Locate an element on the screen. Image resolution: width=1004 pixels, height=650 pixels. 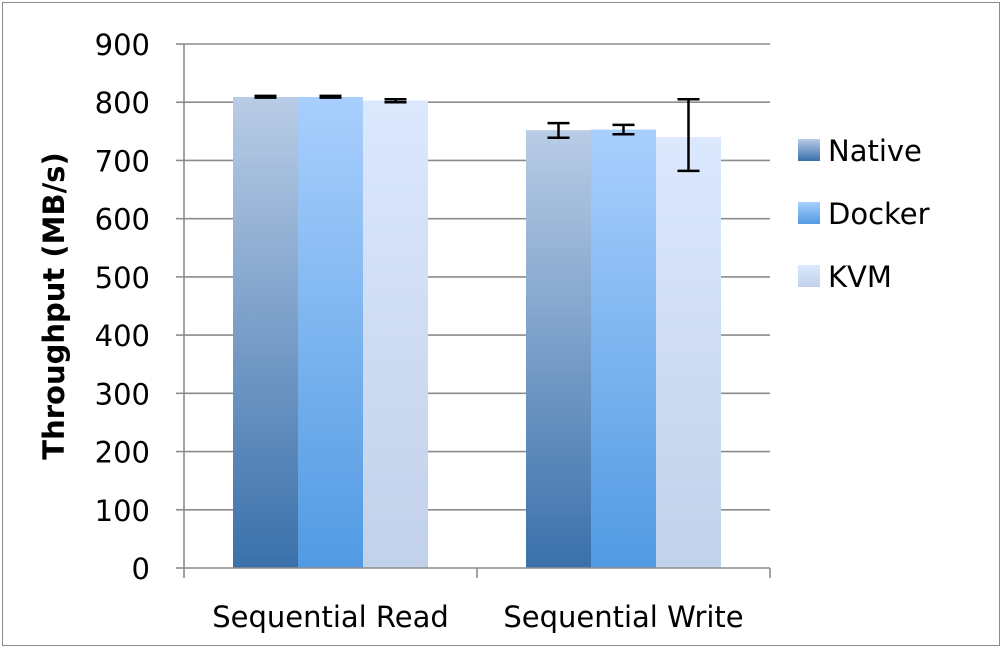
y-tick-label: 900 is located at coordinates (122, 45).